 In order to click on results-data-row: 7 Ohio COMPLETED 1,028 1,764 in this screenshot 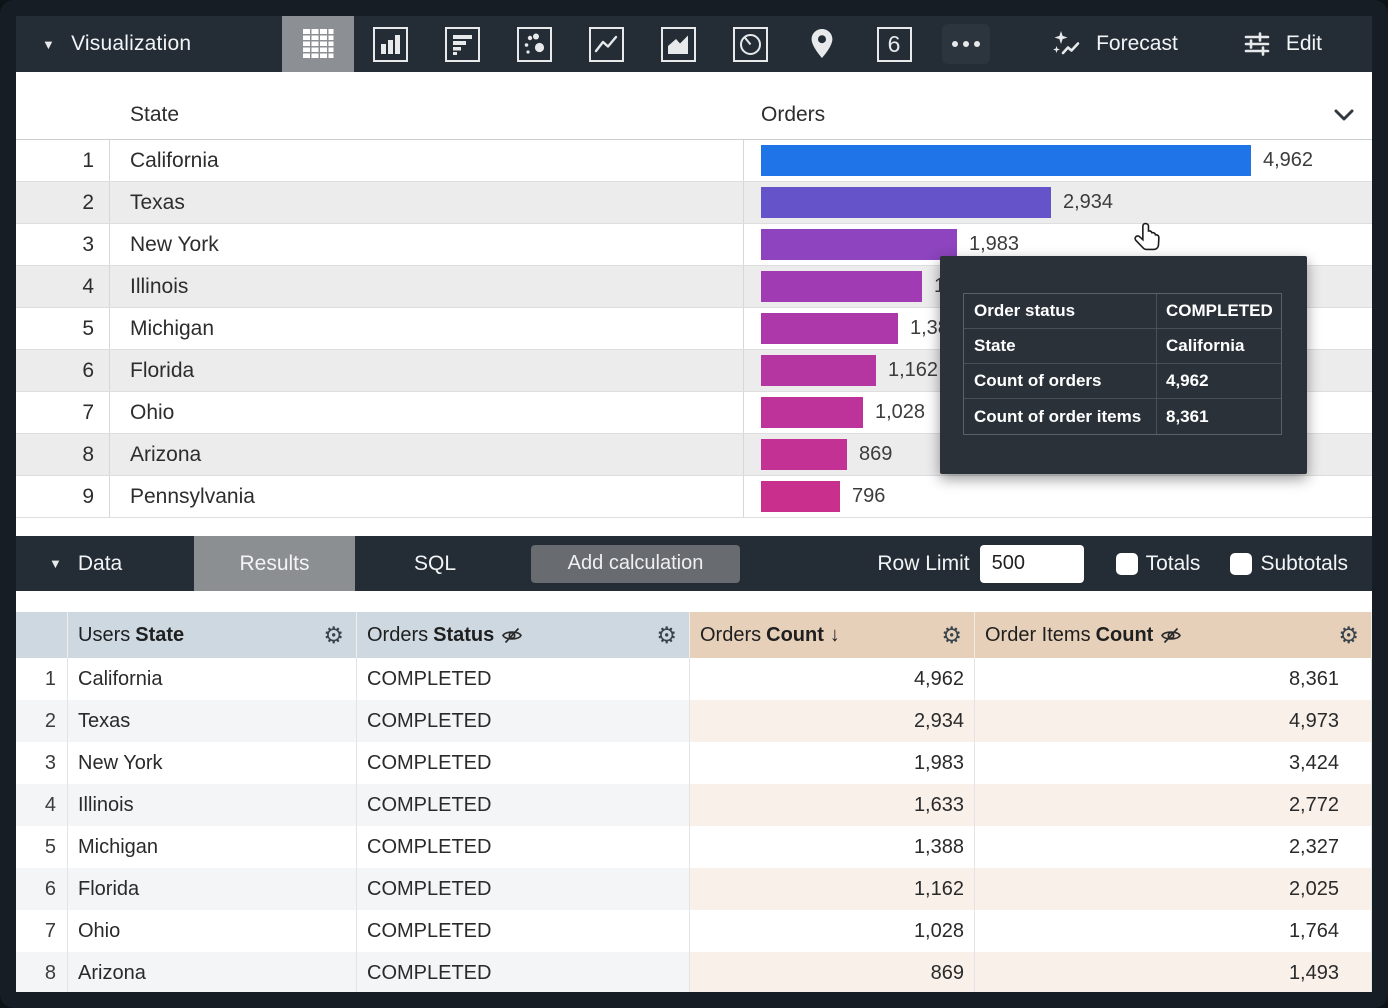, I will do `click(694, 931)`.